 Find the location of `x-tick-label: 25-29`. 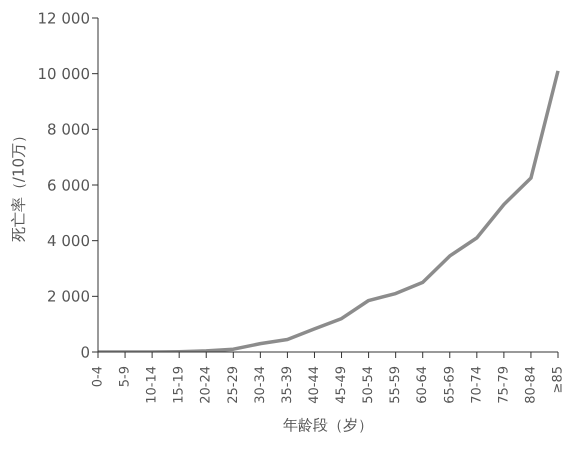

x-tick-label: 25-29 is located at coordinates (233, 385).